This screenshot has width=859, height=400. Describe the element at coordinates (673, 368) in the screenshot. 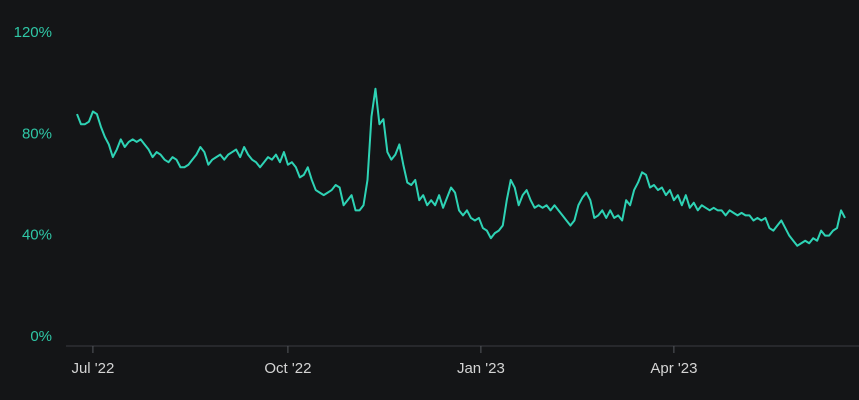

I see `x-tick-label: Apr '23` at that location.